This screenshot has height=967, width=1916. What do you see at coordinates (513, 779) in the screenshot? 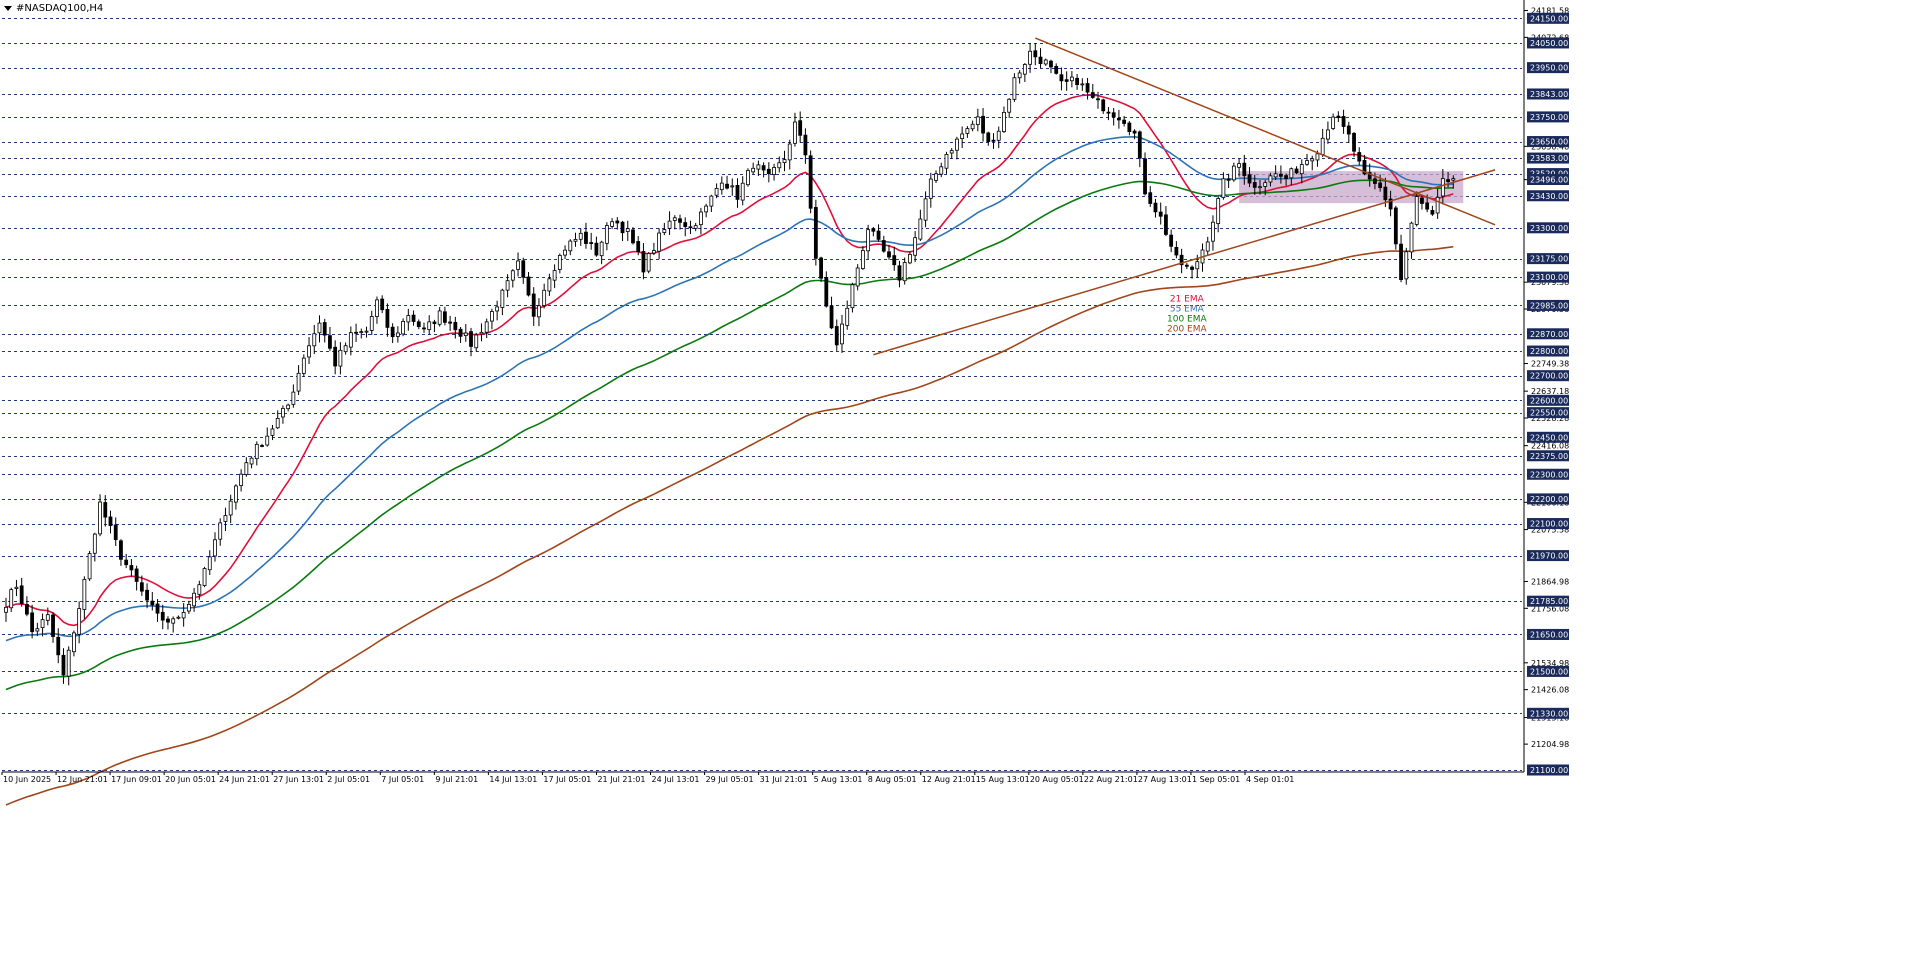
I see `time-axis-label: 14 Jul 13:01` at bounding box center [513, 779].